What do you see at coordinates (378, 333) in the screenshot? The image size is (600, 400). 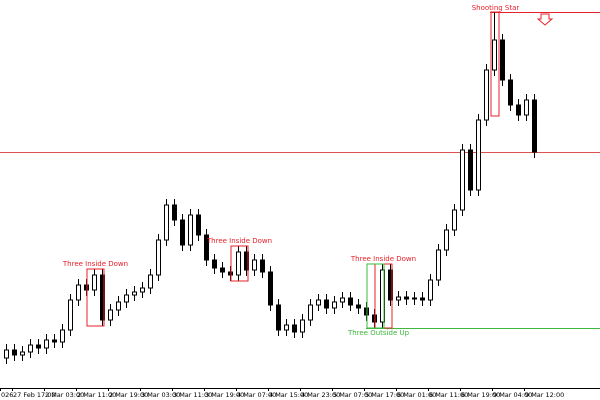 I see `pattern-label: Three Outside Up` at bounding box center [378, 333].